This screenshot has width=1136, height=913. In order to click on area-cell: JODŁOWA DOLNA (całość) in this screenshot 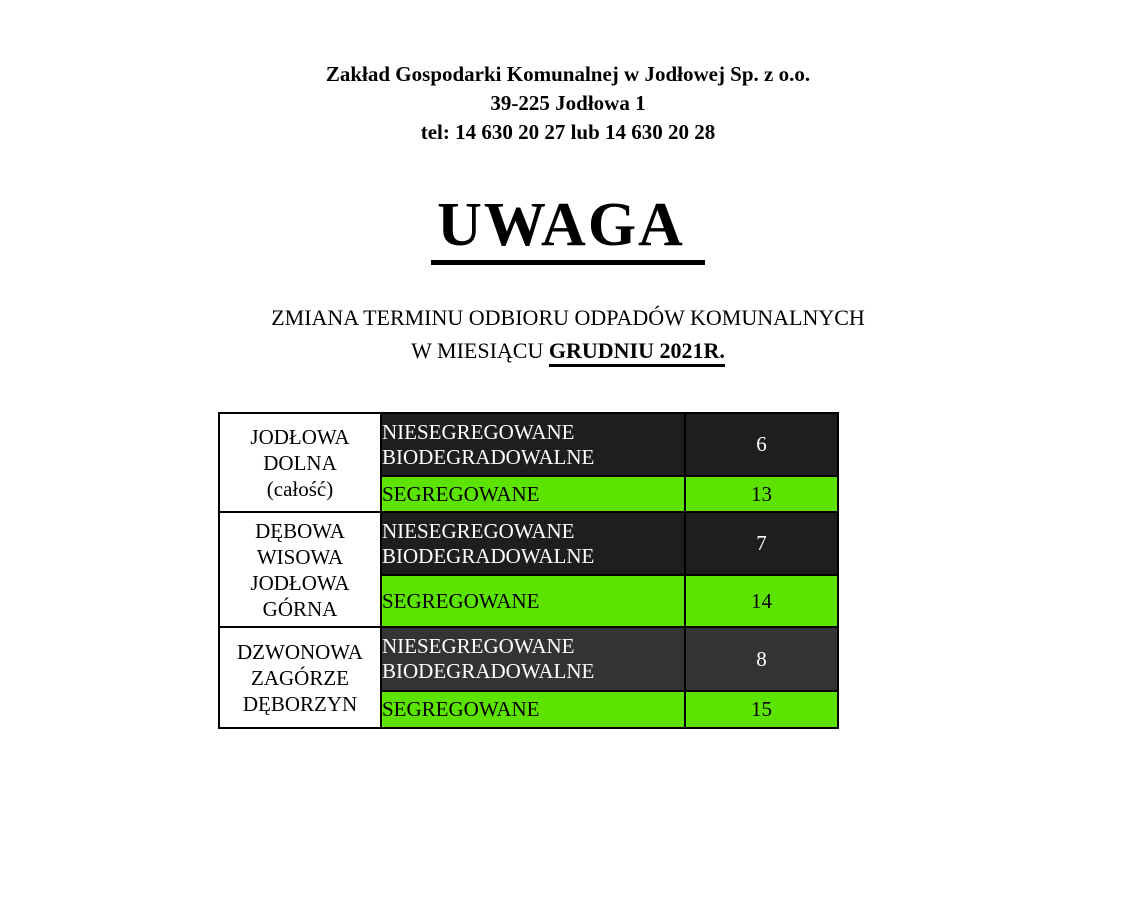, I will do `click(300, 462)`.